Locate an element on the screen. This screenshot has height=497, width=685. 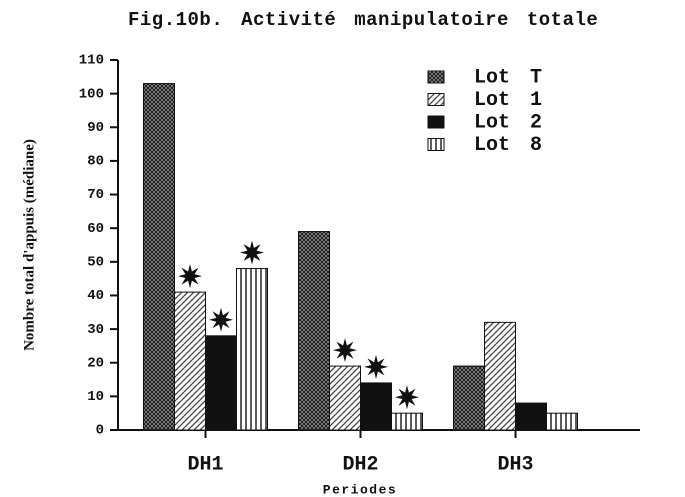
legend-label: Lot 1 is located at coordinates (508, 100).